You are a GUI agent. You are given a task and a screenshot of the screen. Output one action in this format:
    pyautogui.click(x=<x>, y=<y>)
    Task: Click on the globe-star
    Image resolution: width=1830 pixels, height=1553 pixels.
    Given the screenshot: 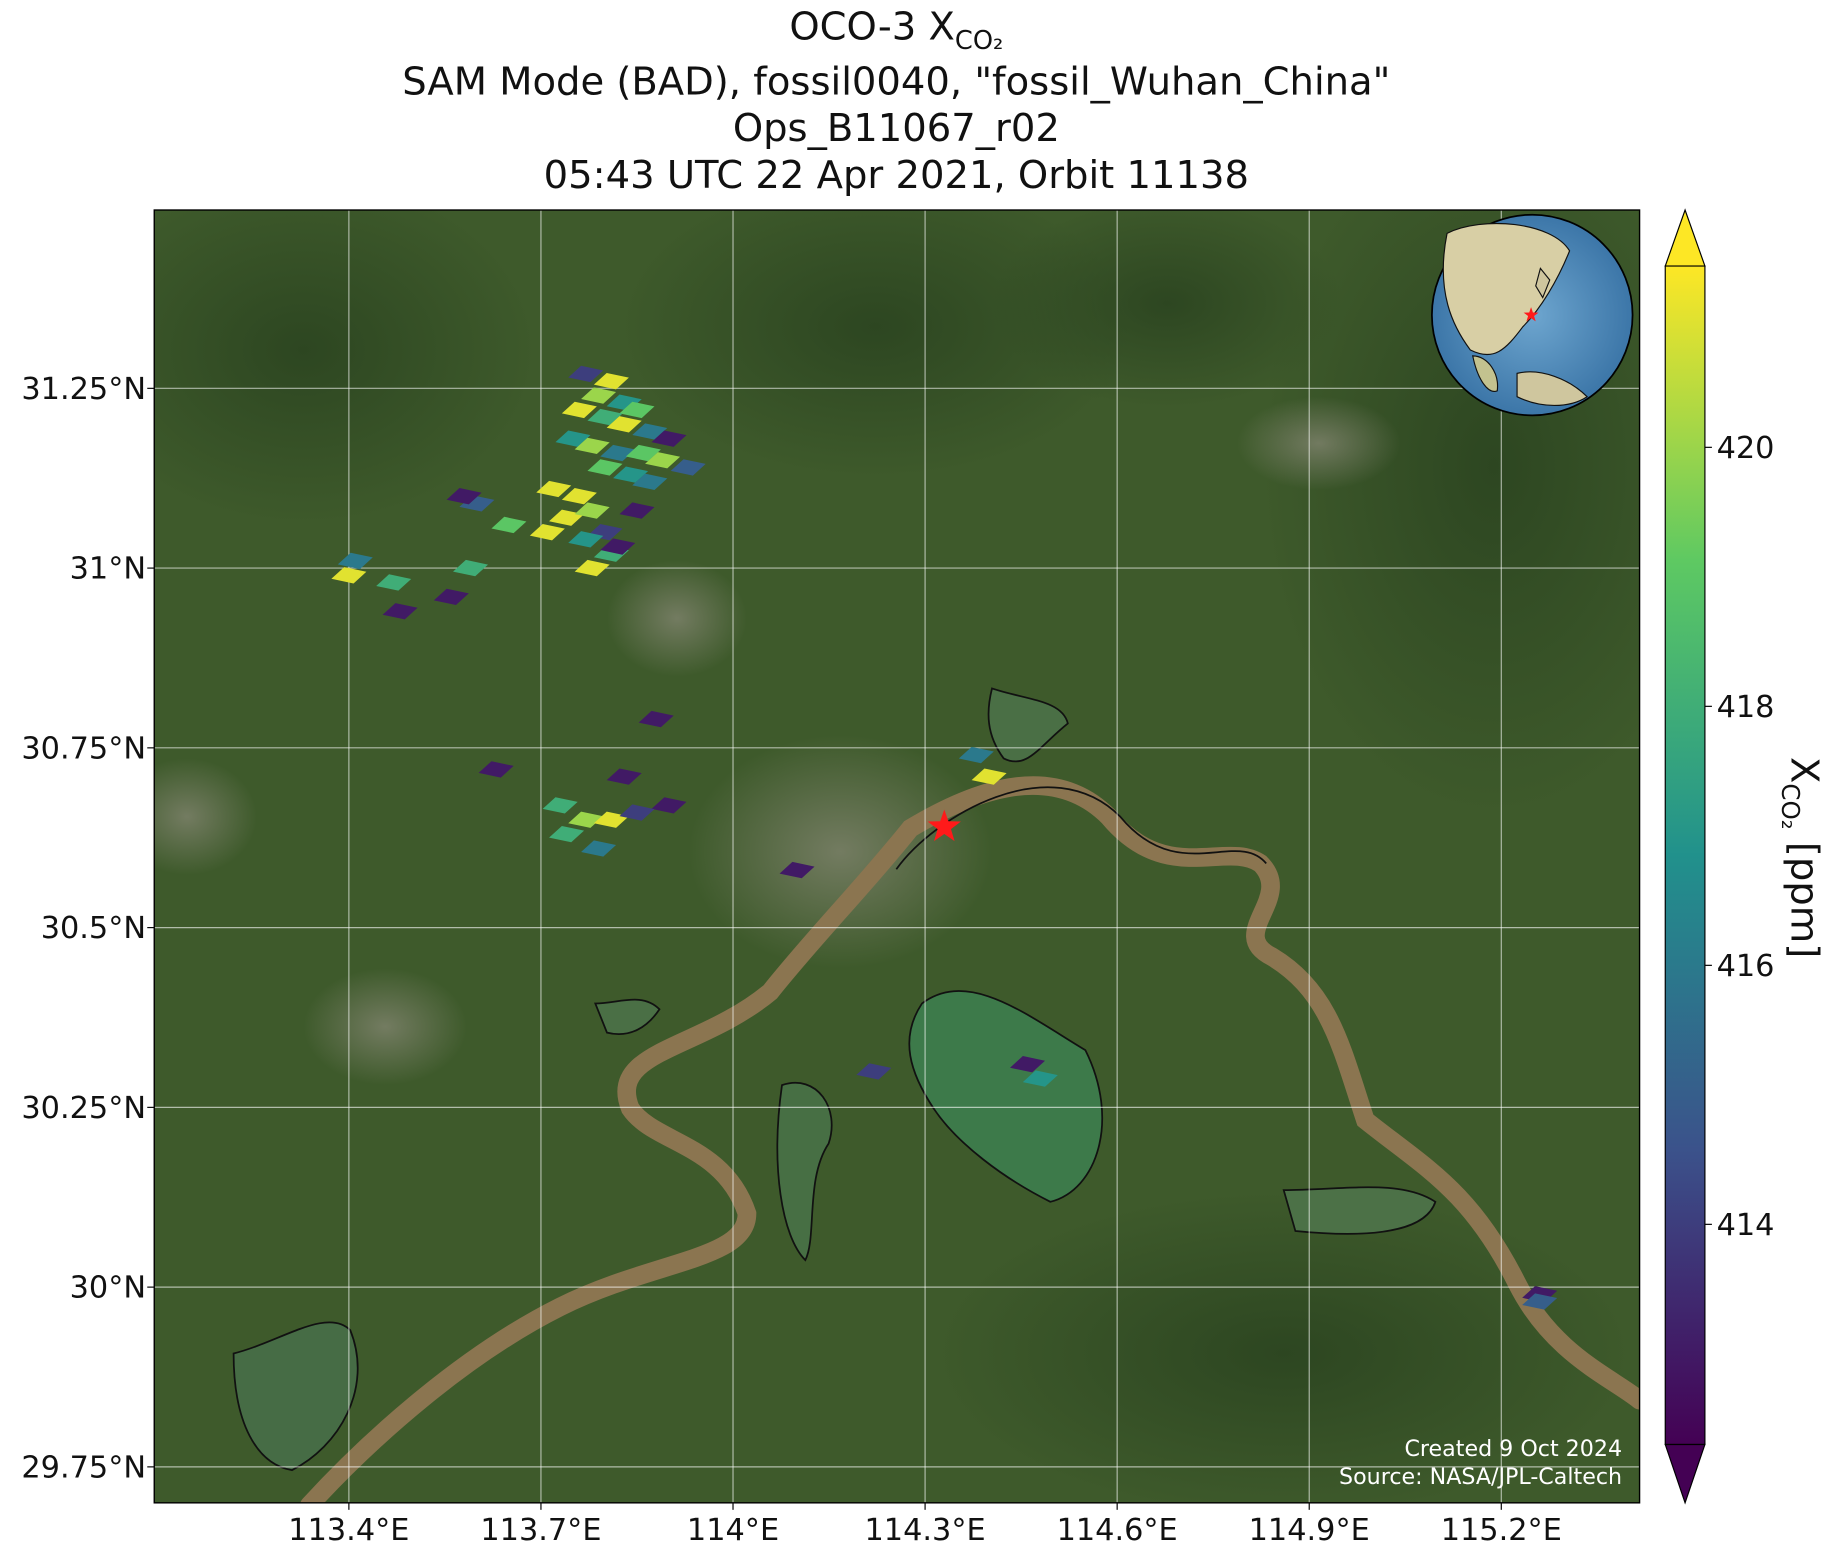 What is the action you would take?
    pyautogui.click(x=1531, y=314)
    